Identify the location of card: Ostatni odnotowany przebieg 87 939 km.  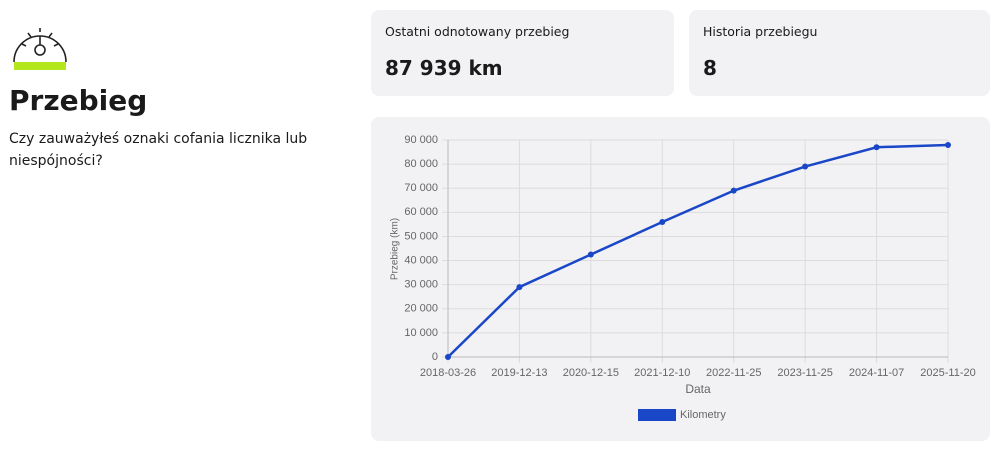
(522, 53).